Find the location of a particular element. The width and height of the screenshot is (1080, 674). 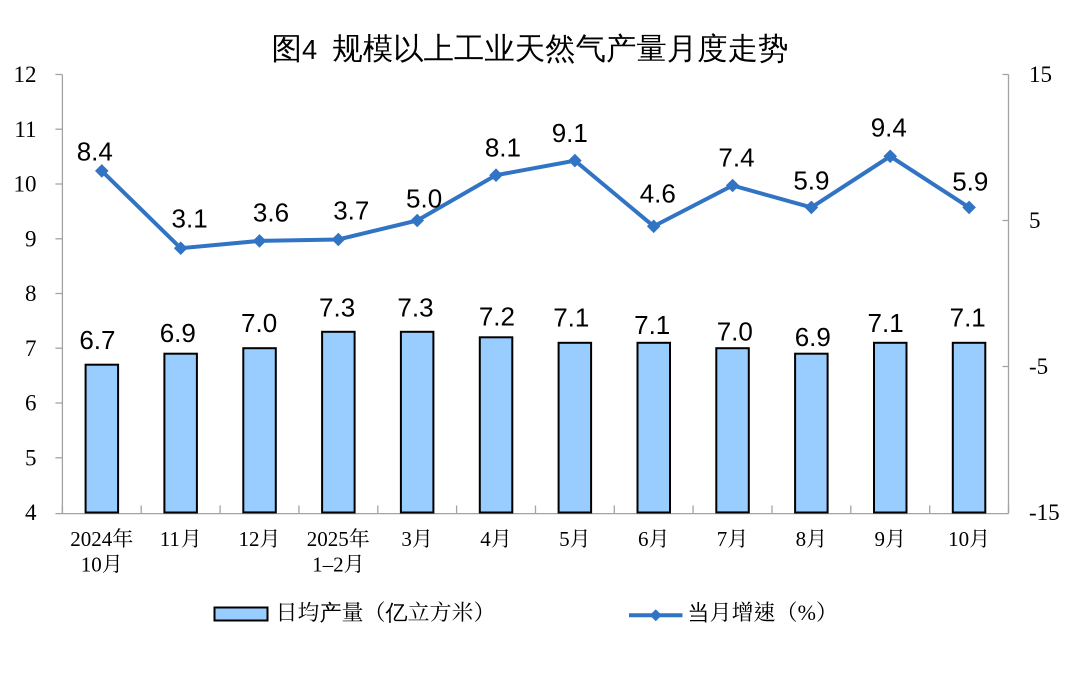

svg-text: -15 is located at coordinates (1044, 512).